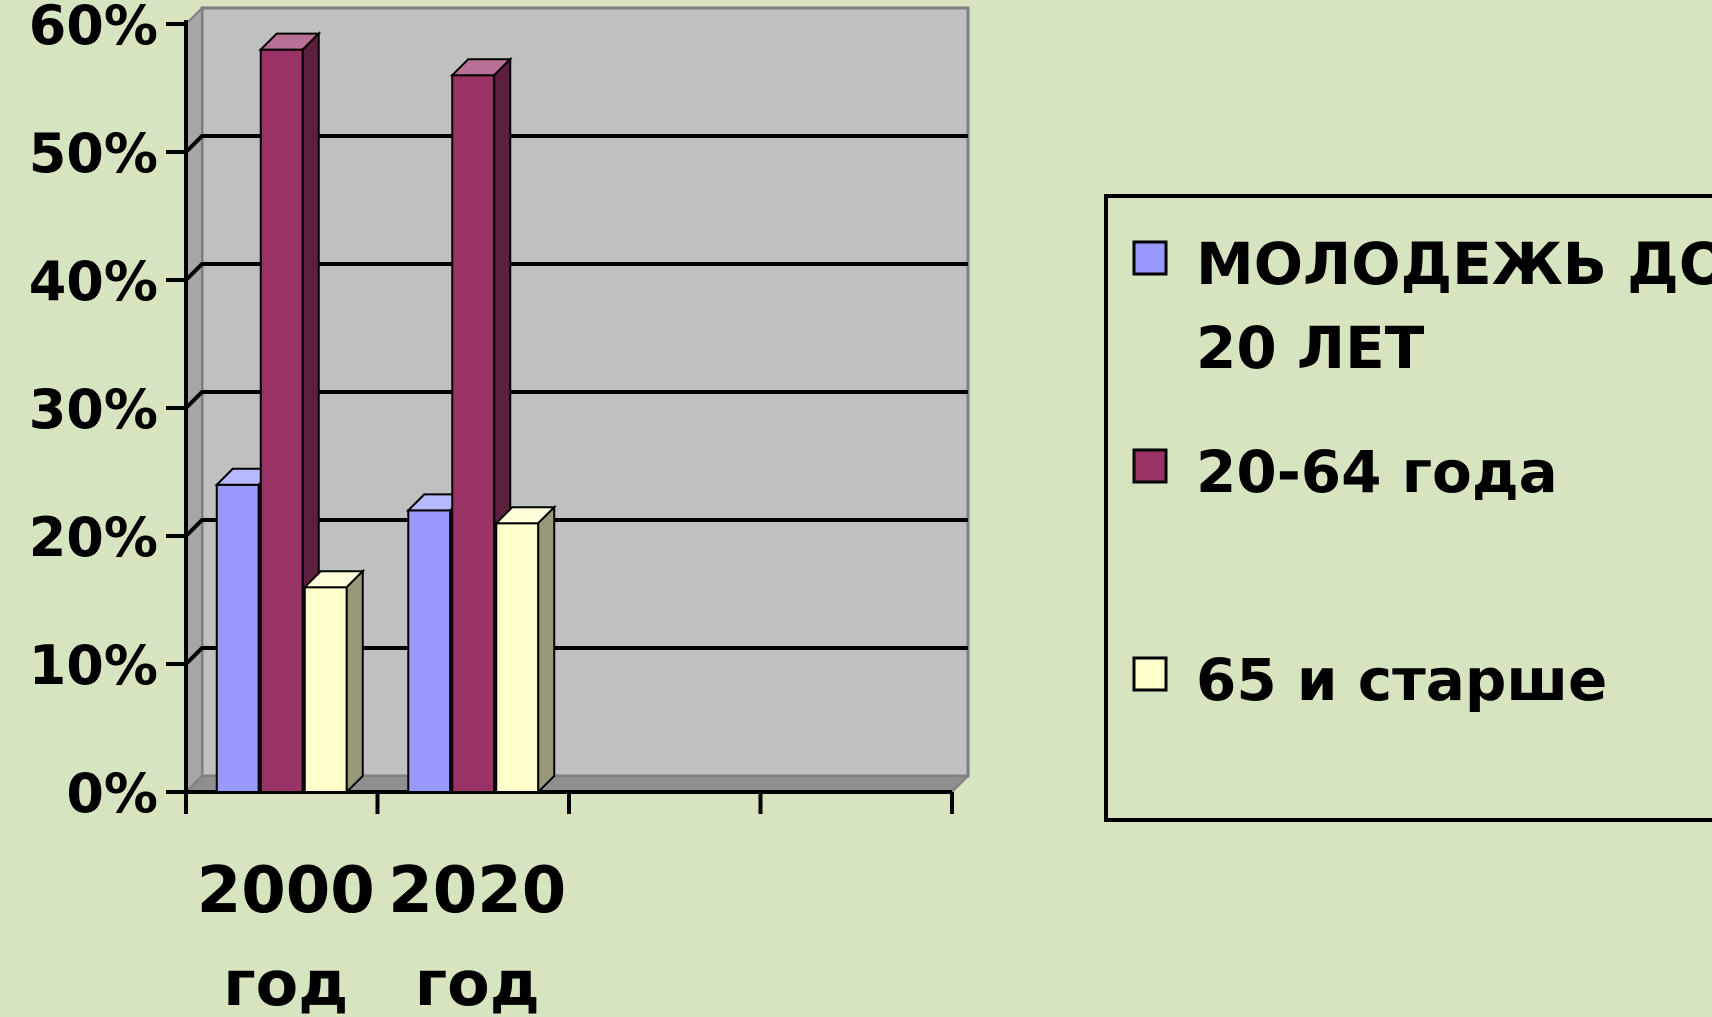 The height and width of the screenshot is (1017, 1712). What do you see at coordinates (237, 638) in the screenshot?
I see `bar-1-2000` at bounding box center [237, 638].